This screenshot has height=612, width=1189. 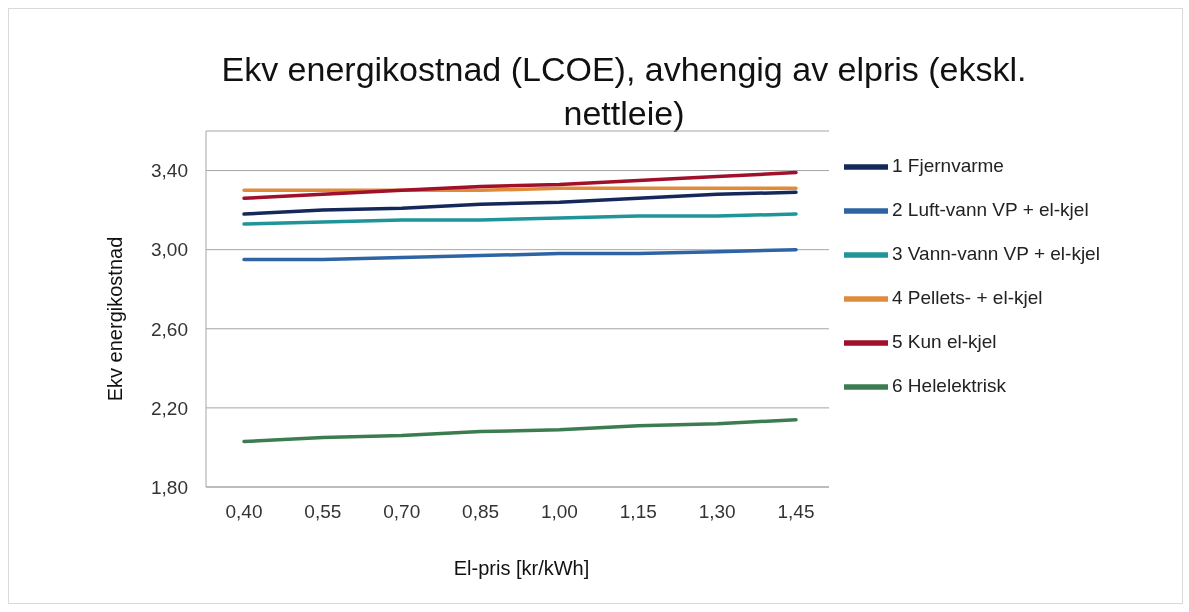 I want to click on legend-label: 1 Fjernvarme, so click(x=948, y=166).